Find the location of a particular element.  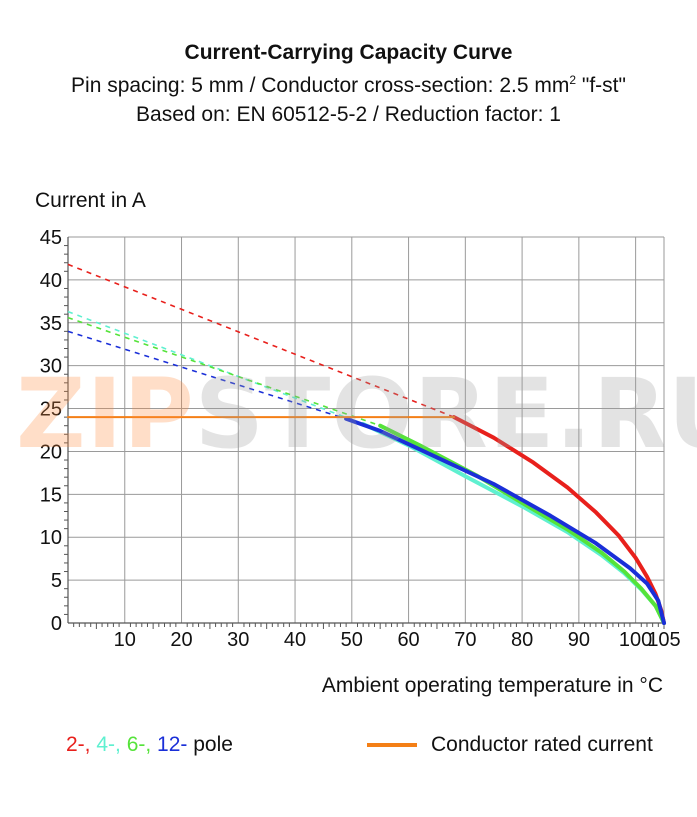

x-tick-label: 40 is located at coordinates (295, 640).